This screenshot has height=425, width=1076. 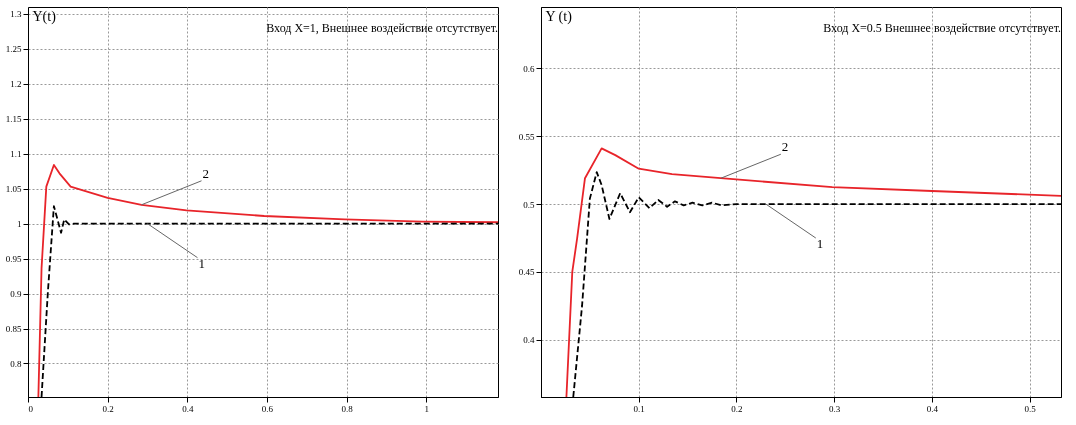 I want to click on y-tick-label: 0.6, so click(x=529, y=68).